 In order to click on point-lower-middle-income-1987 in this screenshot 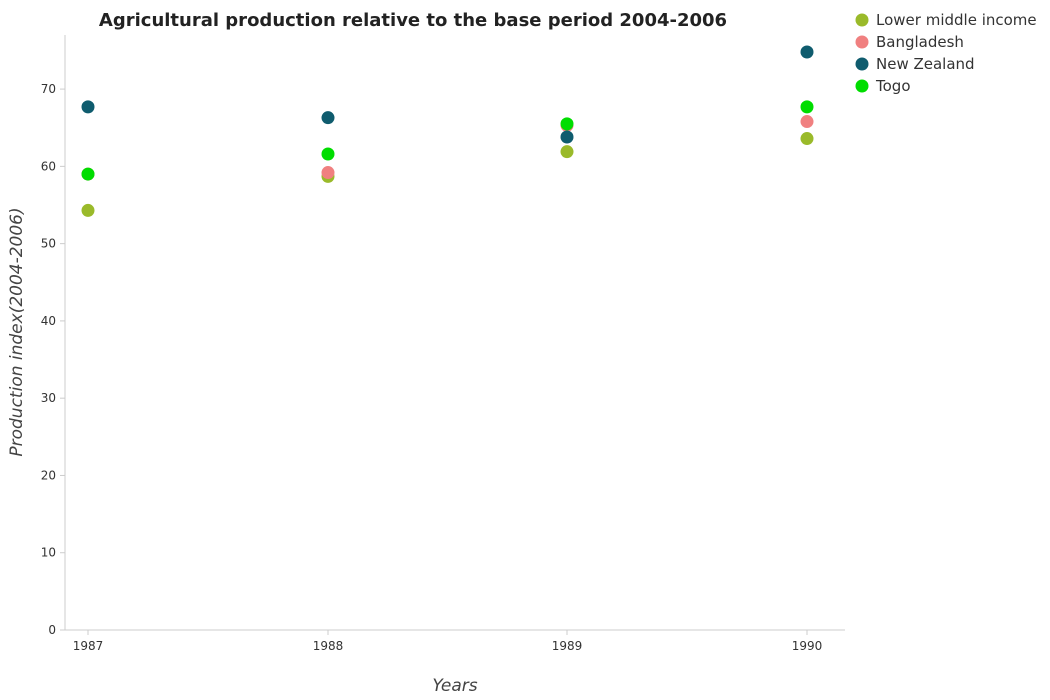, I will do `click(88, 210)`.